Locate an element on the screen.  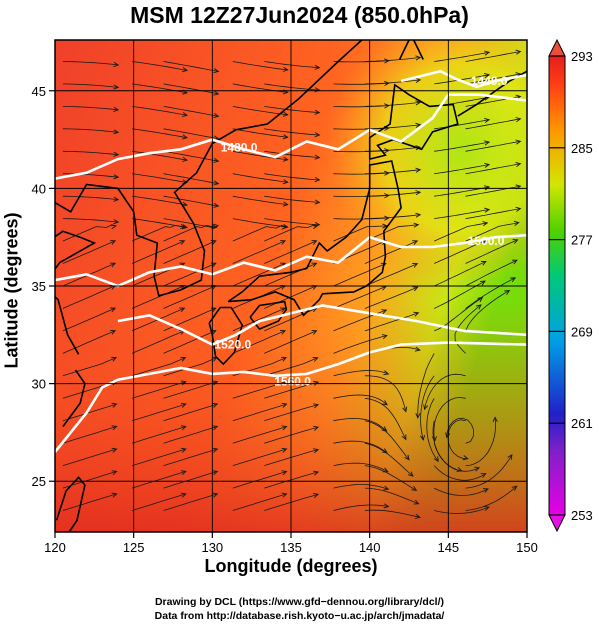
y-tick-label: 25 is located at coordinates (39, 481).